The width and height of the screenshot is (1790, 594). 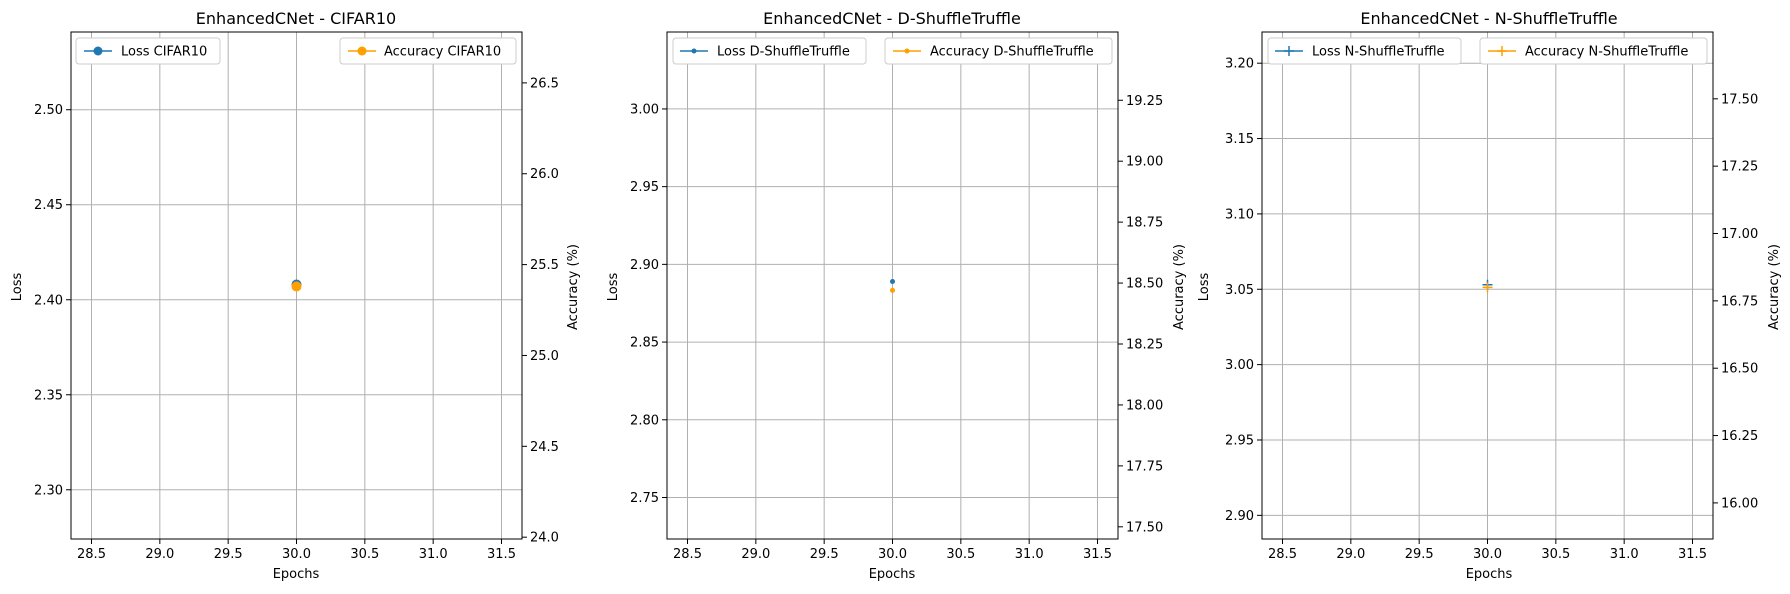 What do you see at coordinates (1739, 503) in the screenshot?
I see `y-tick-label-accuracy: 16.00` at bounding box center [1739, 503].